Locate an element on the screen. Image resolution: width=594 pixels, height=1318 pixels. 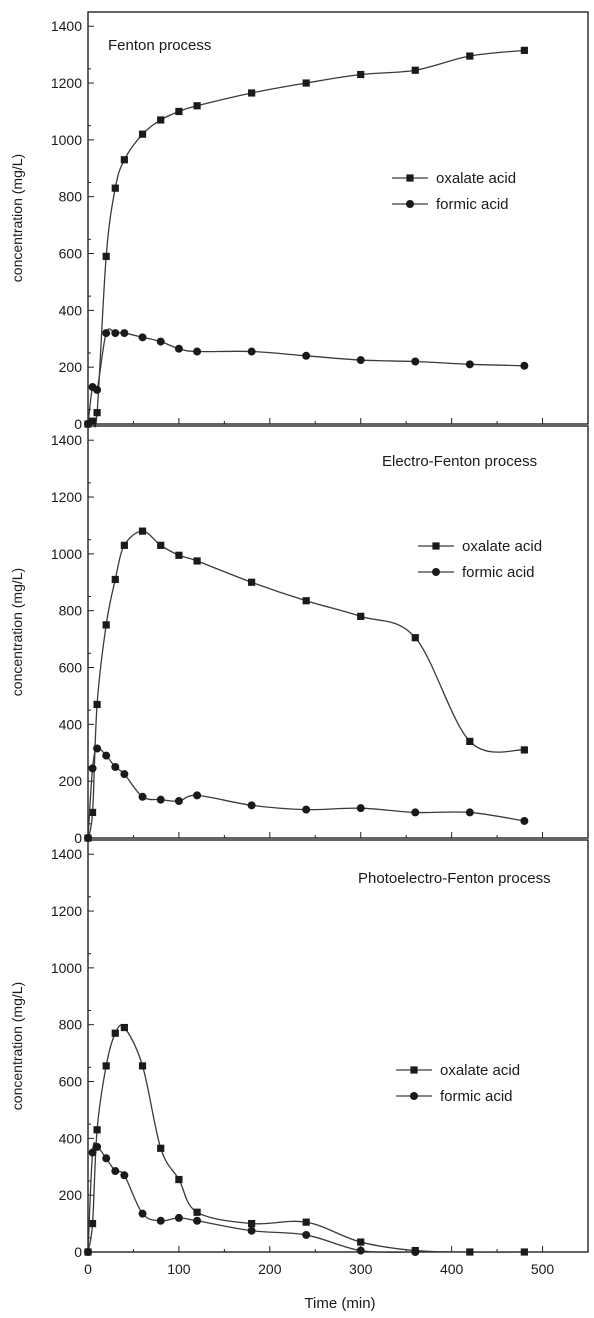
x-tick-label: 100 is located at coordinates (179, 1269).